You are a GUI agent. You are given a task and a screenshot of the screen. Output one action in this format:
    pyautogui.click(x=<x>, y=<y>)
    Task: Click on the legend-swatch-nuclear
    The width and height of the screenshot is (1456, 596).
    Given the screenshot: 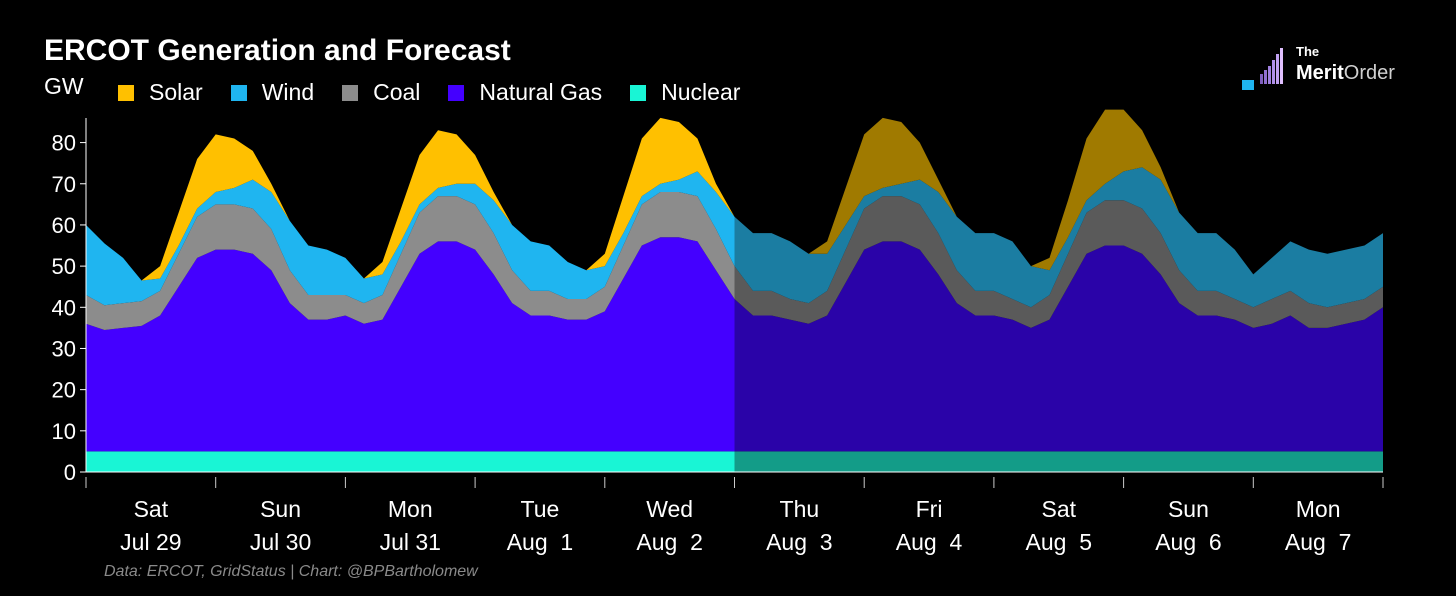 What is the action you would take?
    pyautogui.click(x=638, y=92)
    